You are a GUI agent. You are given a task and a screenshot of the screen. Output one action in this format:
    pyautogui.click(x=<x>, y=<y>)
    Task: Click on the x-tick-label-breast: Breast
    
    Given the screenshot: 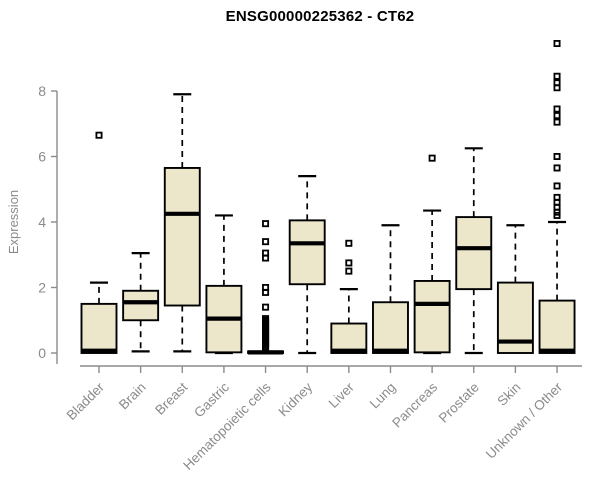 What is the action you would take?
    pyautogui.click(x=171, y=398)
    